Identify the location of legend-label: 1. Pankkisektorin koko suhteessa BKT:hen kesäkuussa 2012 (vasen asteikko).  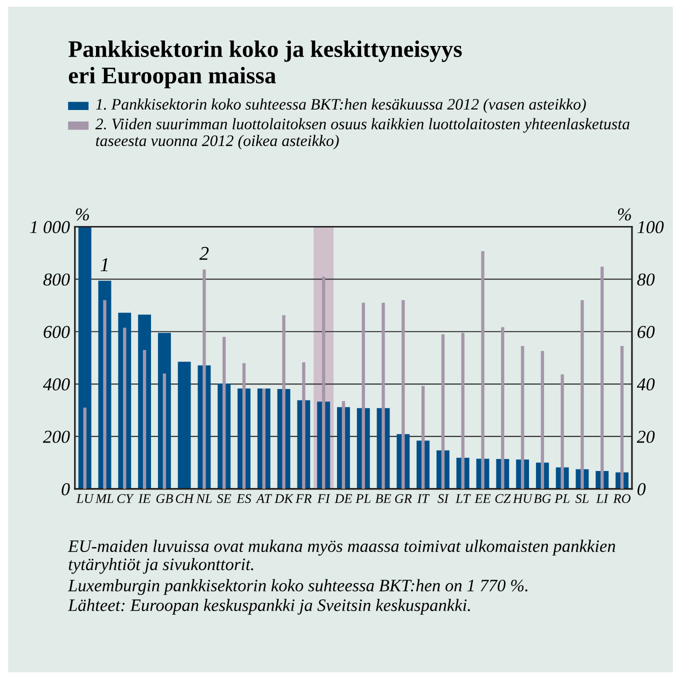
(341, 105).